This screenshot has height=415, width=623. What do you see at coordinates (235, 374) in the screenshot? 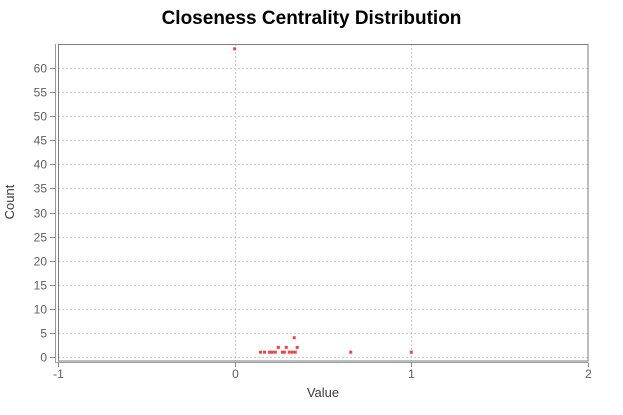
I see `x-tick-label: 0` at bounding box center [235, 374].